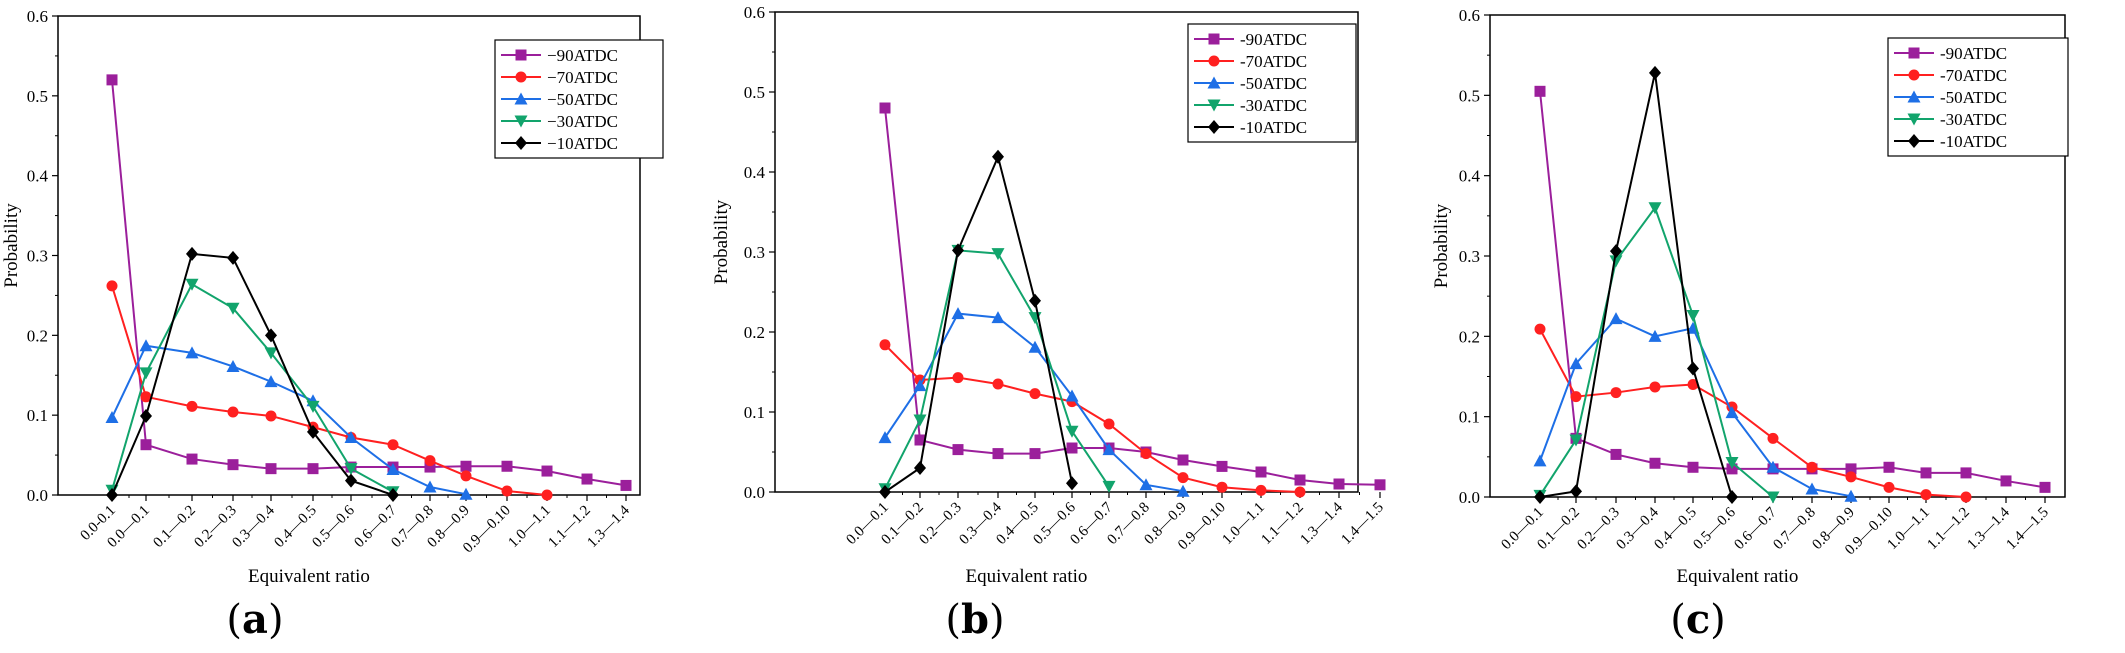 The image size is (2125, 653). What do you see at coordinates (975, 619) in the screenshot?
I see `caption-b-letter: b` at bounding box center [975, 619].